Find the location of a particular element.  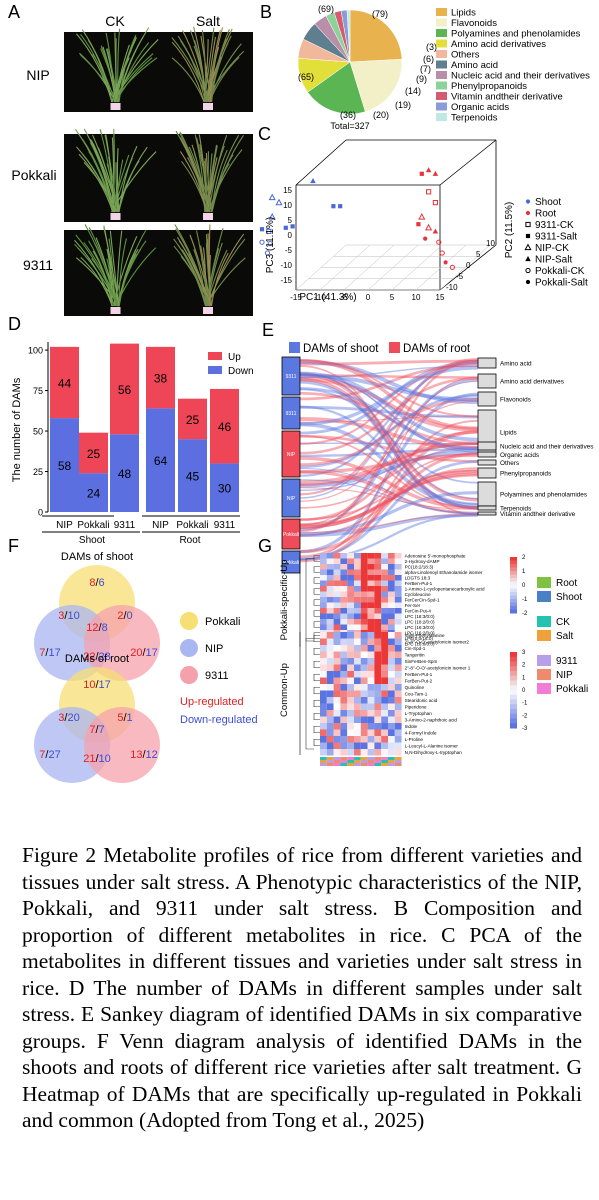

heatmap-row-label: L-Leucyl-L-Alanine isomer is located at coordinates (432, 745).